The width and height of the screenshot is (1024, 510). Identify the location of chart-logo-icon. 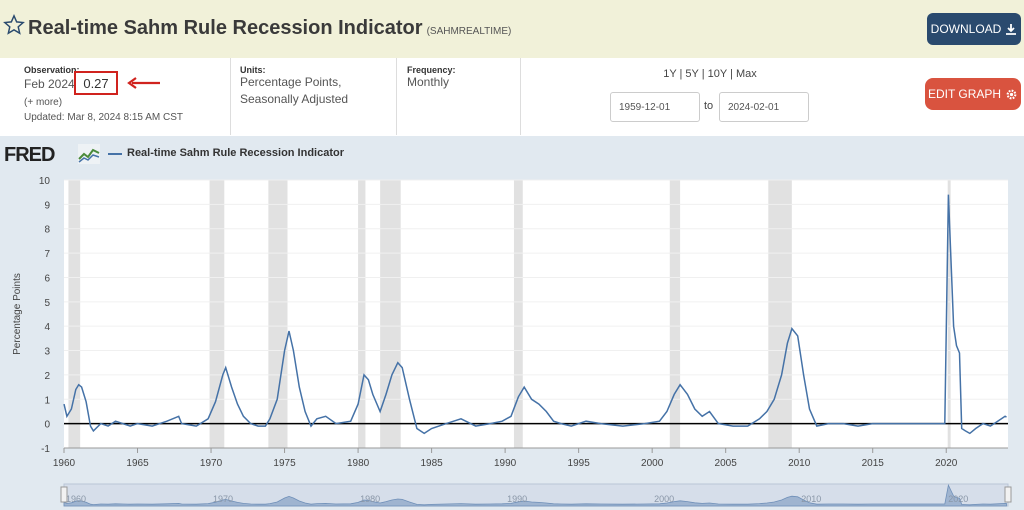
(89, 154).